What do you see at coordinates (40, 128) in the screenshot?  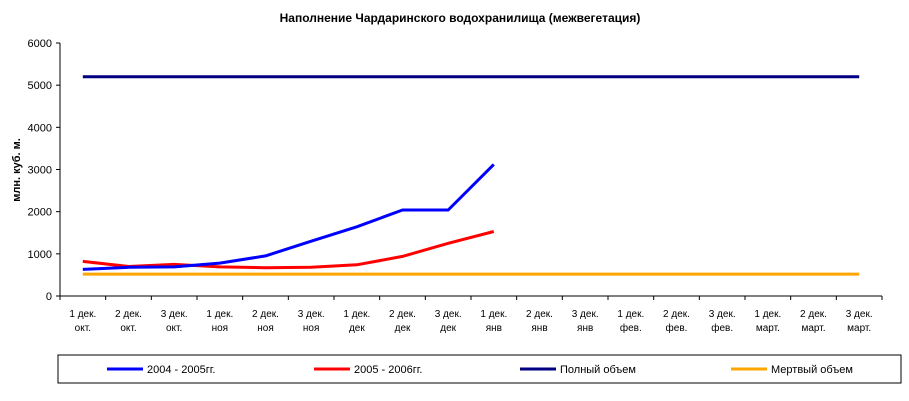 I see `y-tick-label: 4000` at bounding box center [40, 128].